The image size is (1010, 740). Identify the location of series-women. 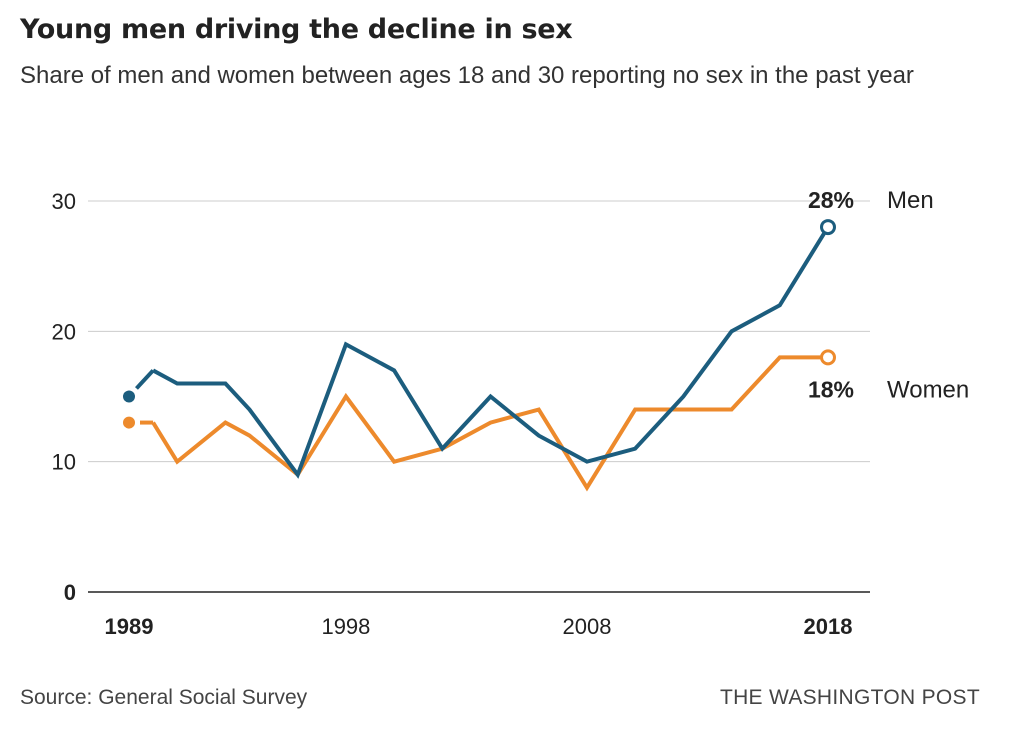
(479, 420).